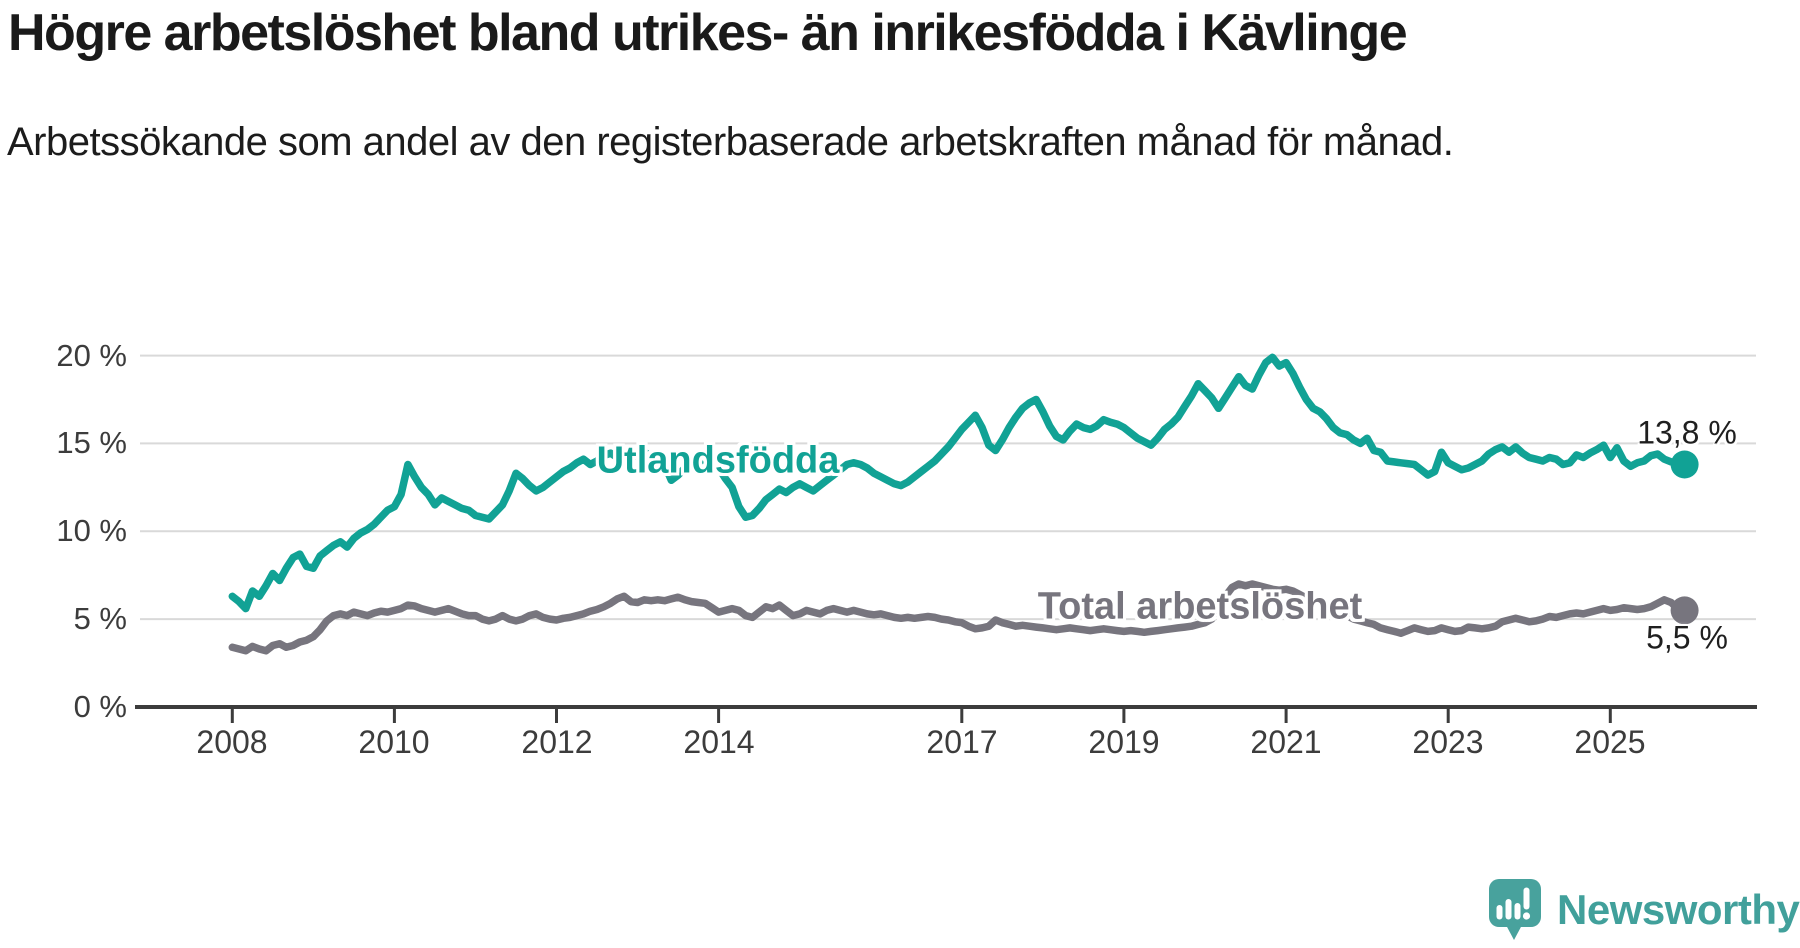 This screenshot has width=1800, height=948. Describe the element at coordinates (100, 706) in the screenshot. I see `y-tick-label: 0 %` at that location.